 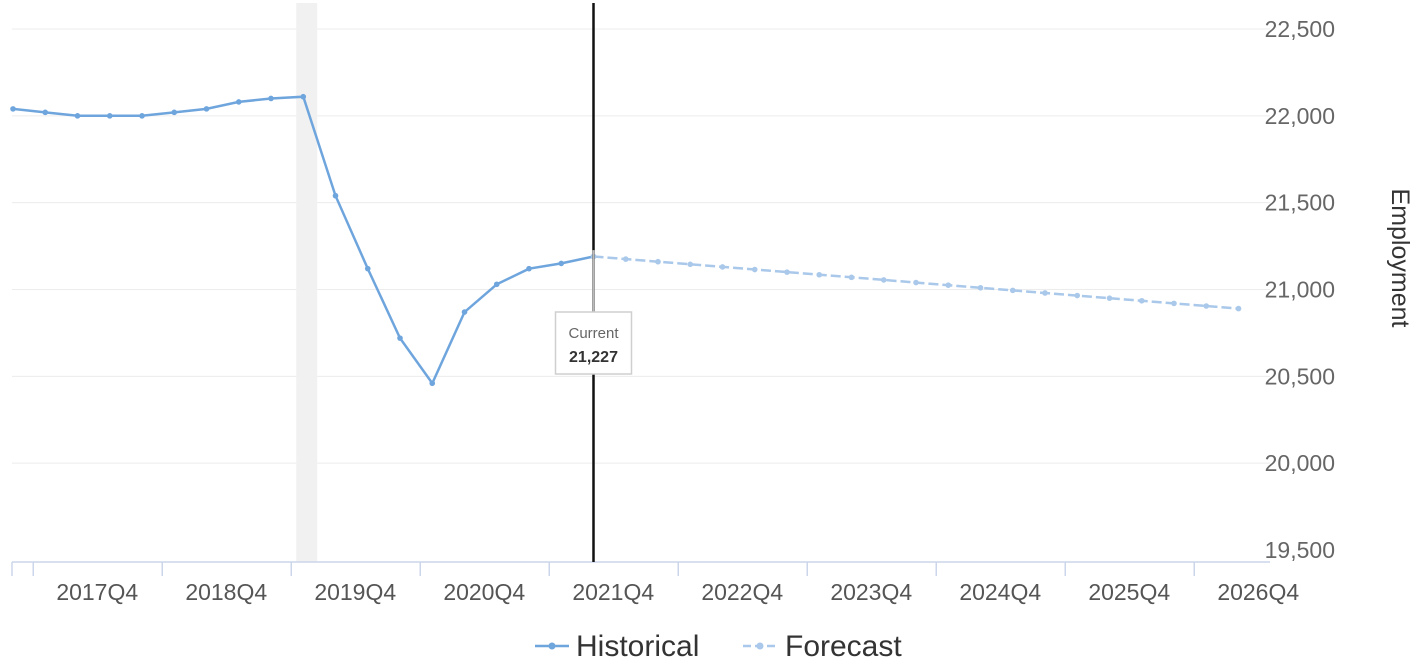 I want to click on x-tick-label: 2025Q4, so click(x=1129, y=592).